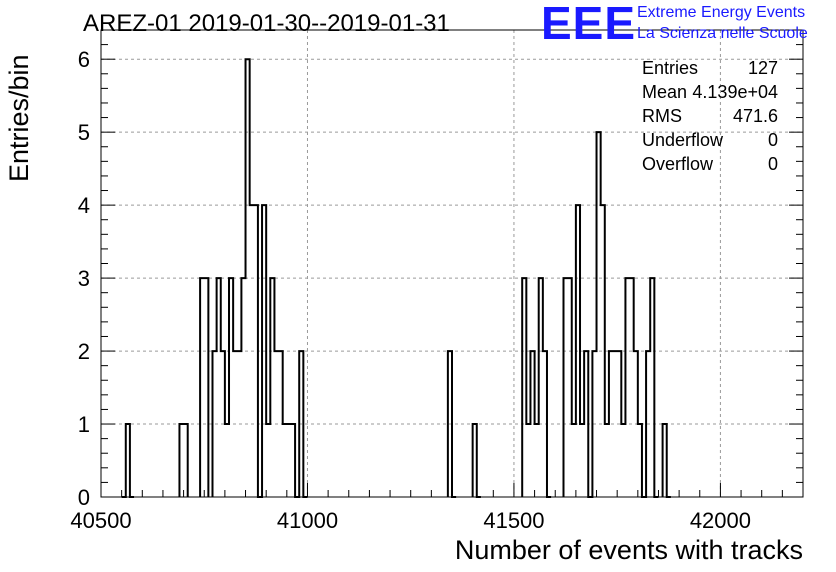 The height and width of the screenshot is (572, 836). I want to click on y-tick-label: 5, so click(84, 132).